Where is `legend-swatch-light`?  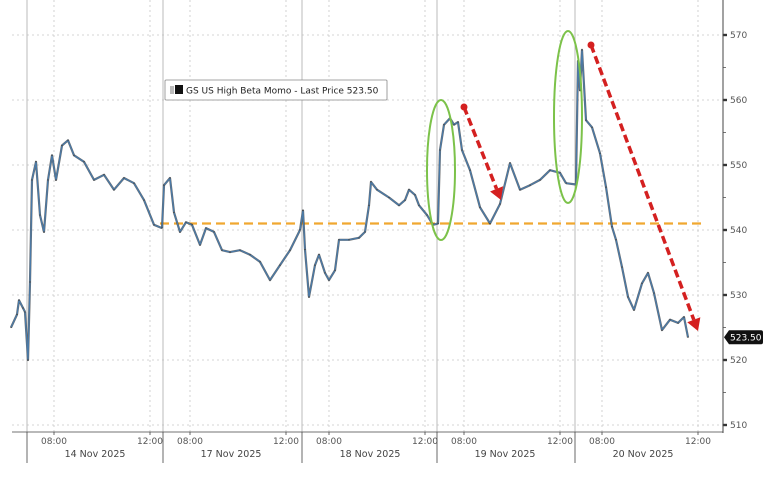 legend-swatch-light is located at coordinates (172, 90).